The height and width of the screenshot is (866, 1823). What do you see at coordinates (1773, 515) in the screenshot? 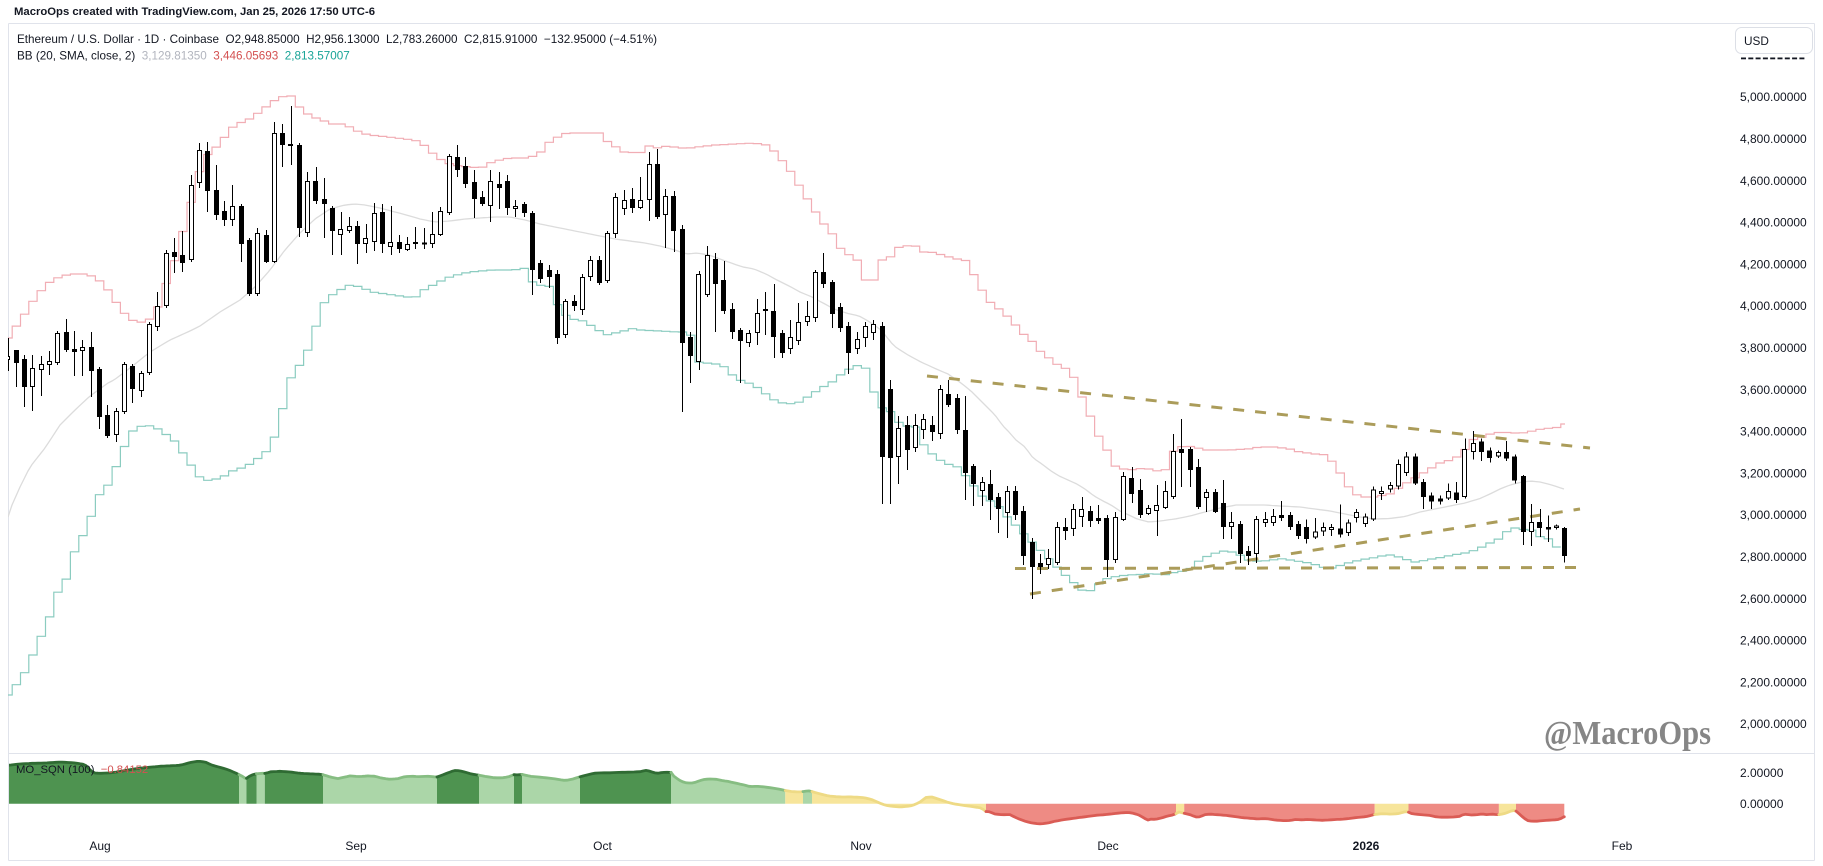
I see `svg-text: 3,000.00000` at bounding box center [1773, 515].